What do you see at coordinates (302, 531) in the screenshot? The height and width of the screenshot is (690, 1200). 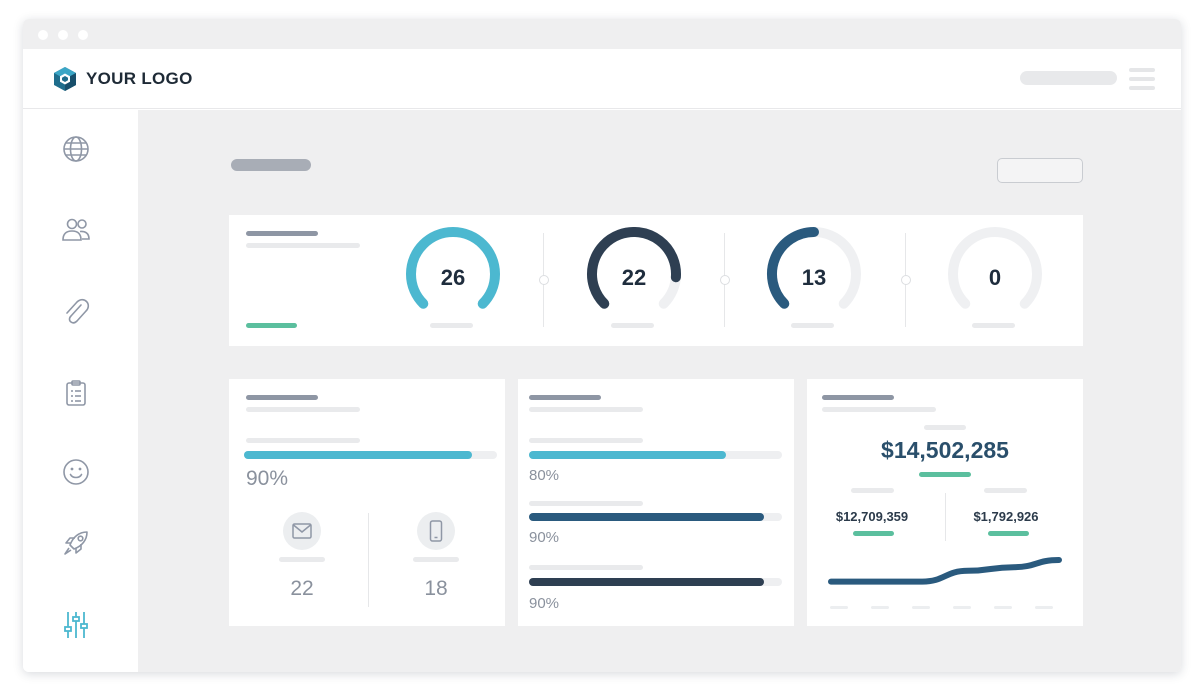 I see `envelope-icon` at bounding box center [302, 531].